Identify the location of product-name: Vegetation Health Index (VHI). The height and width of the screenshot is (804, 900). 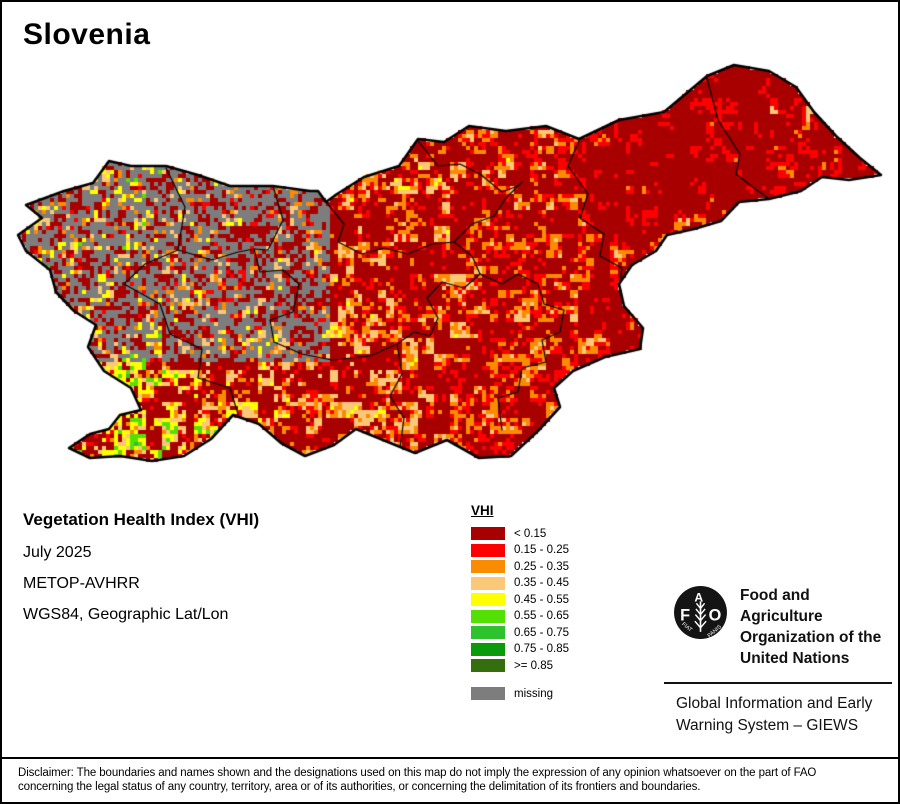
(141, 519).